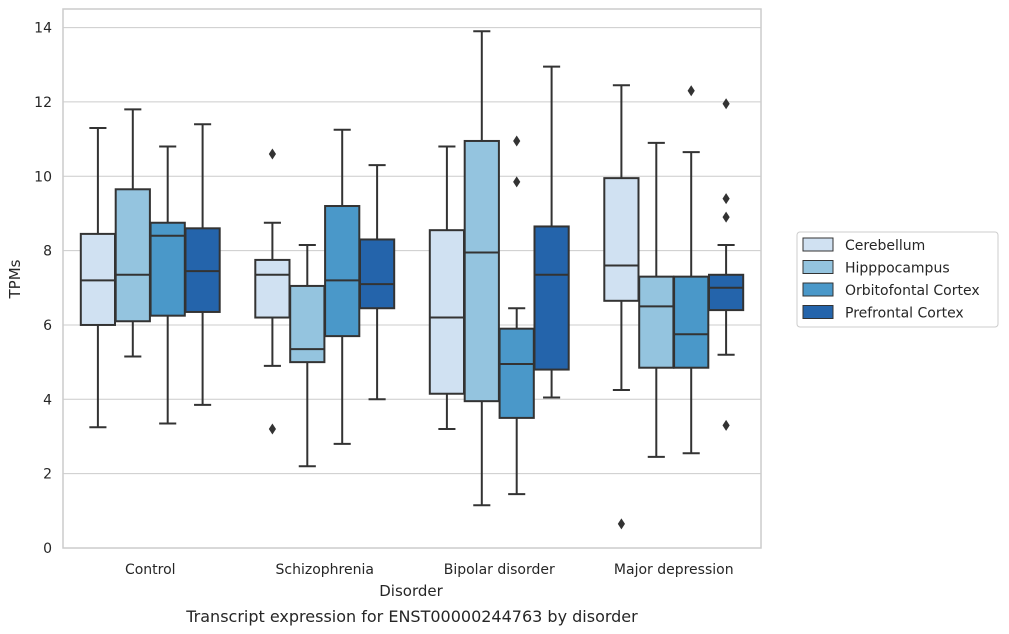 The width and height of the screenshot is (1009, 634). Describe the element at coordinates (325, 570) in the screenshot. I see `x-tick-label: Schizophrenia` at that location.